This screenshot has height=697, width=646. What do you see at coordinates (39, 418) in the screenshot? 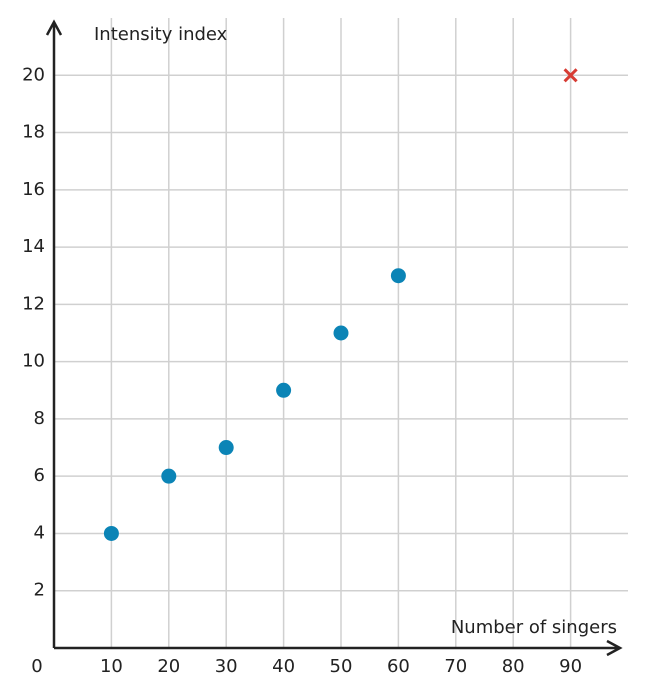
I see `y-tick-label: 8` at bounding box center [39, 418].